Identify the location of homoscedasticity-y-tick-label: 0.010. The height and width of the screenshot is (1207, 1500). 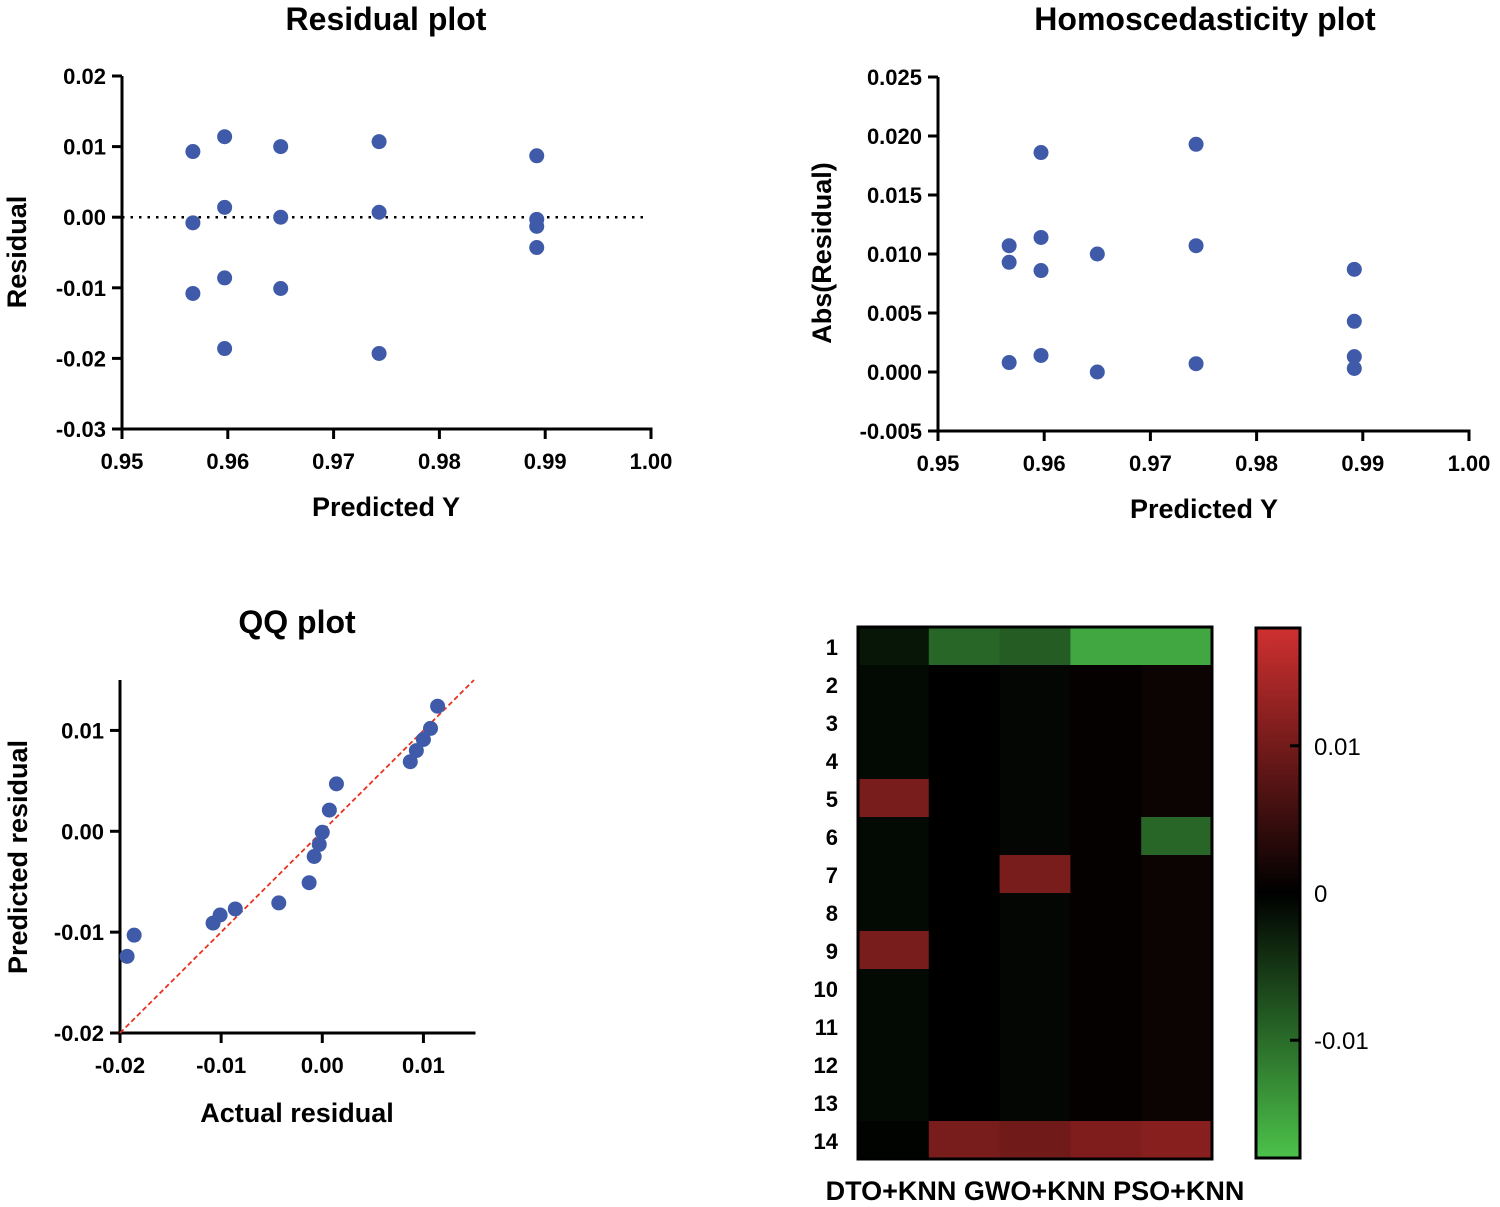
(894, 254).